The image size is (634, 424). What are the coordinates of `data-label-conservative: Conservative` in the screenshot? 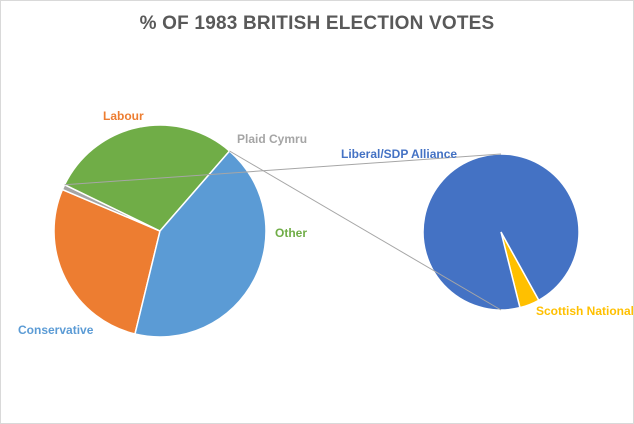 It's located at (56, 330).